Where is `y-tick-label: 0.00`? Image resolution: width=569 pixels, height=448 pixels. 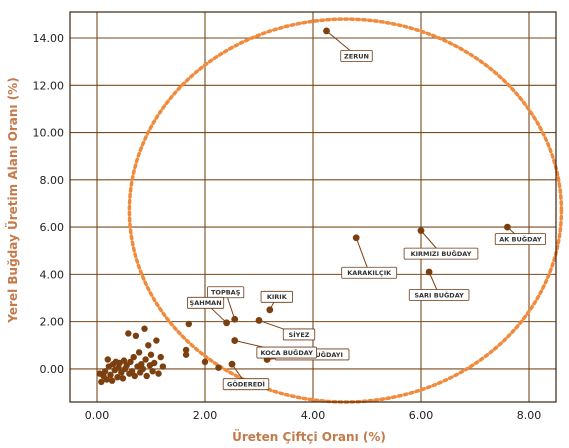
y-tick-label: 0.00 is located at coordinates (52, 369).